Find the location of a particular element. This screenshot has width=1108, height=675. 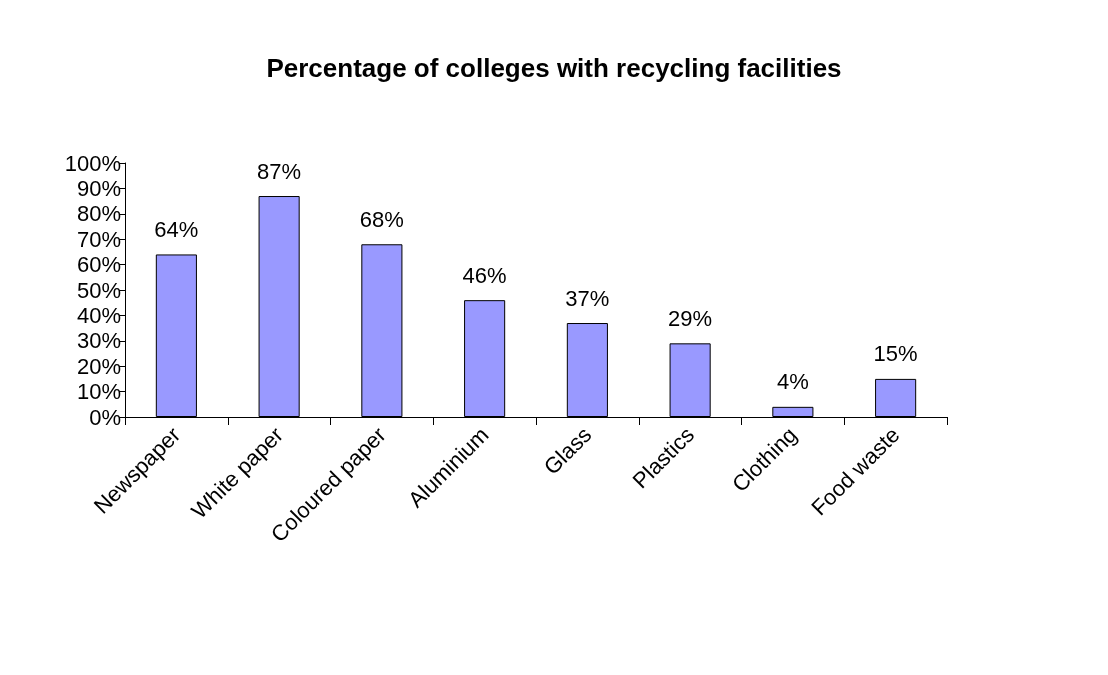

y-tick-label: 70% is located at coordinates (98, 239).